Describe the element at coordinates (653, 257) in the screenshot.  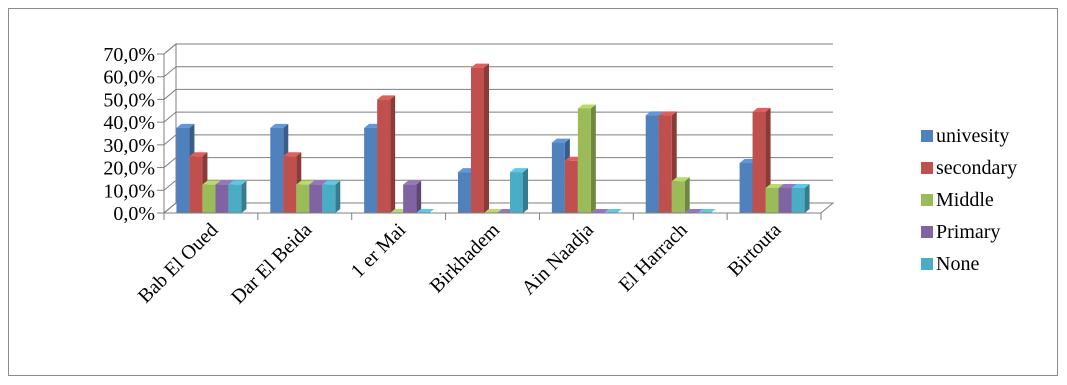
I see `x-tick-label: El Harrach` at that location.